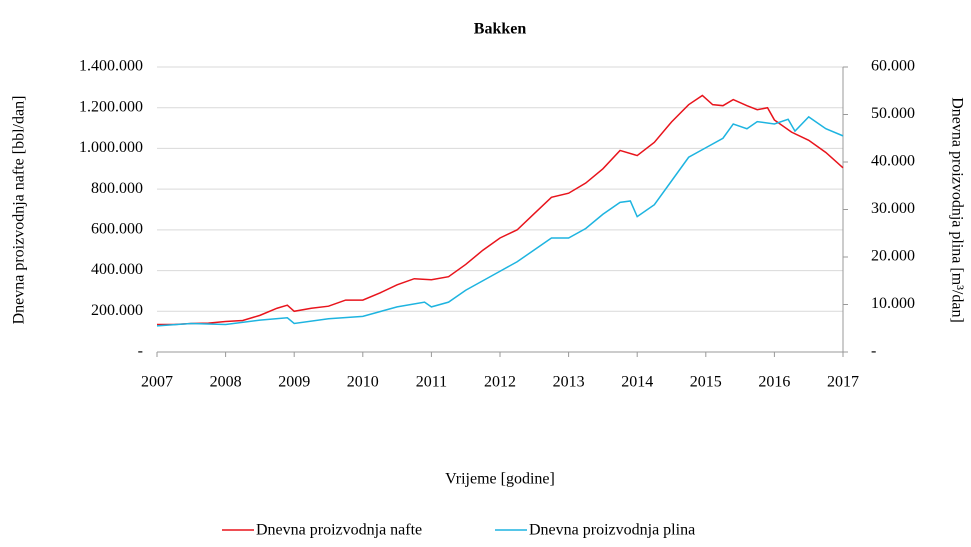  What do you see at coordinates (111, 106) in the screenshot?
I see `y-tick-label: 1.200.000` at bounding box center [111, 106].